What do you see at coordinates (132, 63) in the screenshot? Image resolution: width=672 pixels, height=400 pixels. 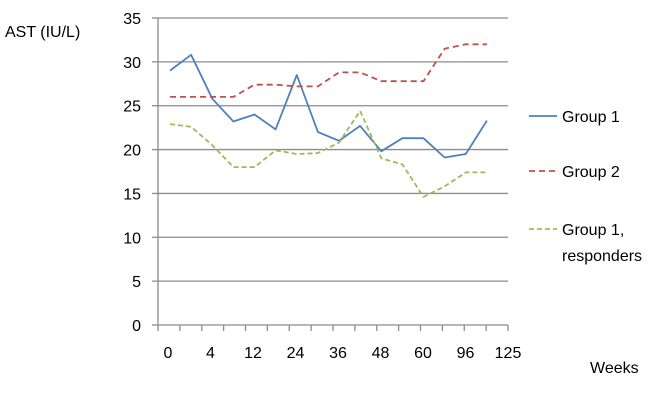 I see `y-tick-label: 30` at bounding box center [132, 63].